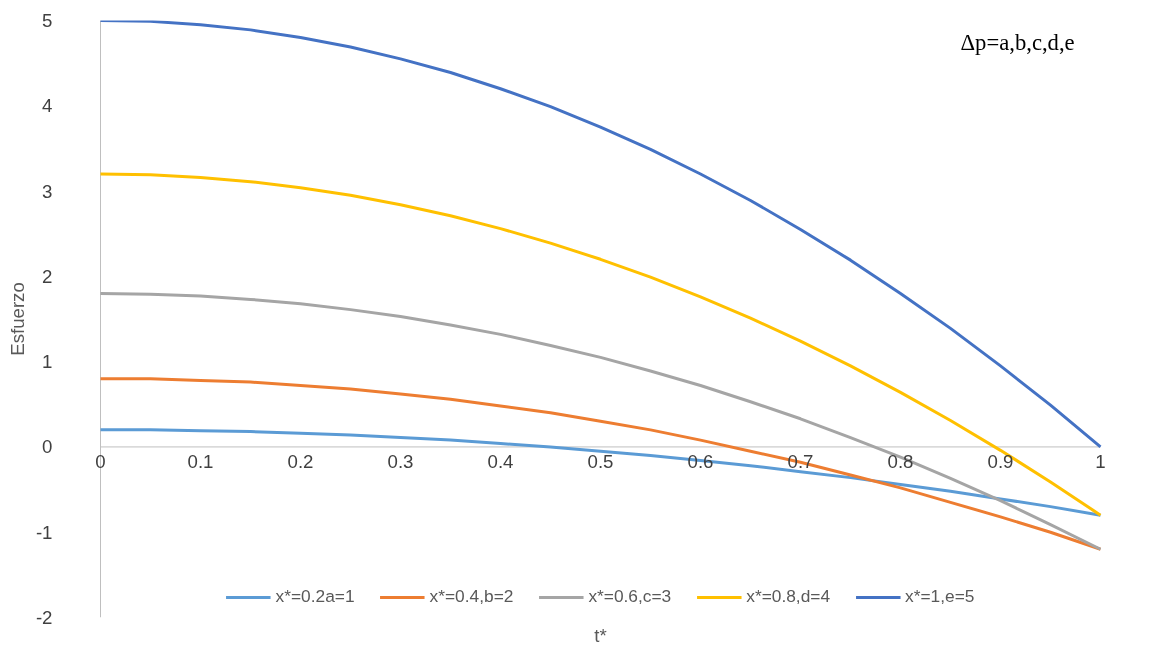 This screenshot has width=1174, height=654. Describe the element at coordinates (471, 596) in the screenshot. I see `legend-label: x*=0.4,b=2` at that location.